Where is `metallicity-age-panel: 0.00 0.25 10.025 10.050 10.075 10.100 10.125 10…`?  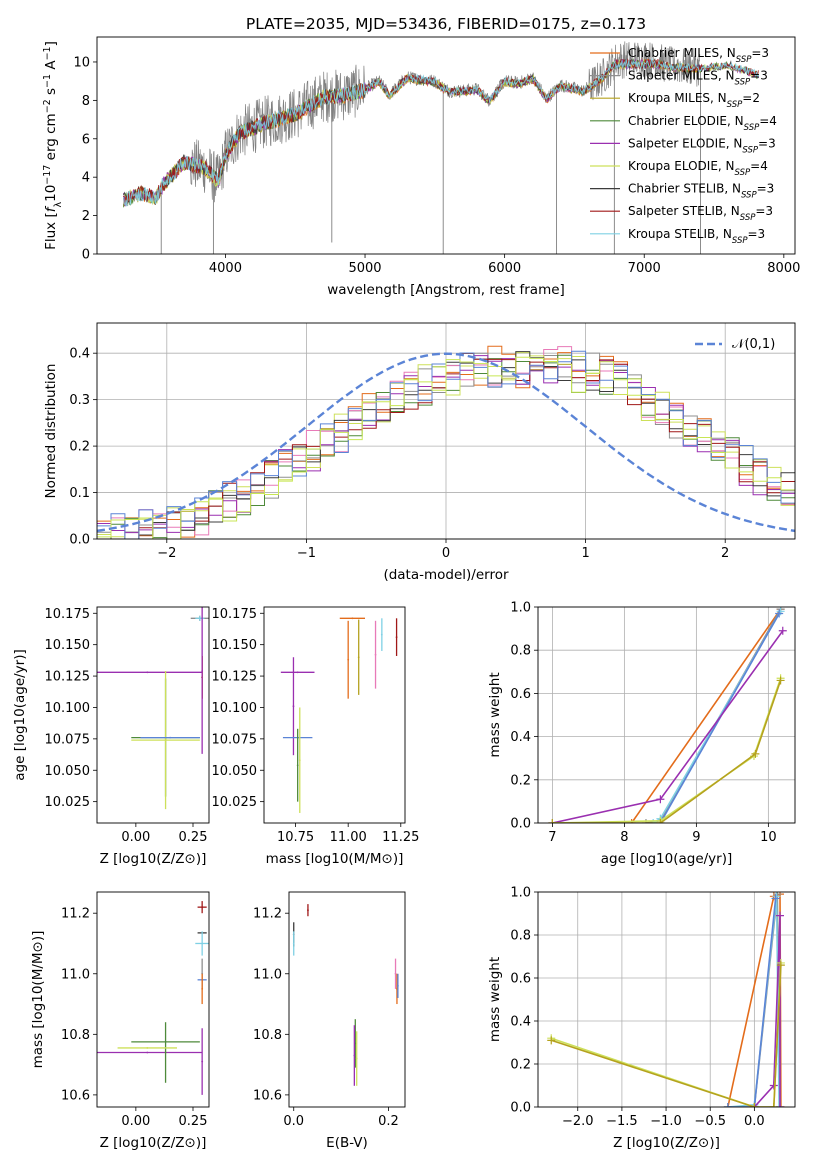
metallicity-age-panel: 0.00 0.25 10.025 10.050 10.075 10.100 10.125 10… is located at coordinates (111, 736).